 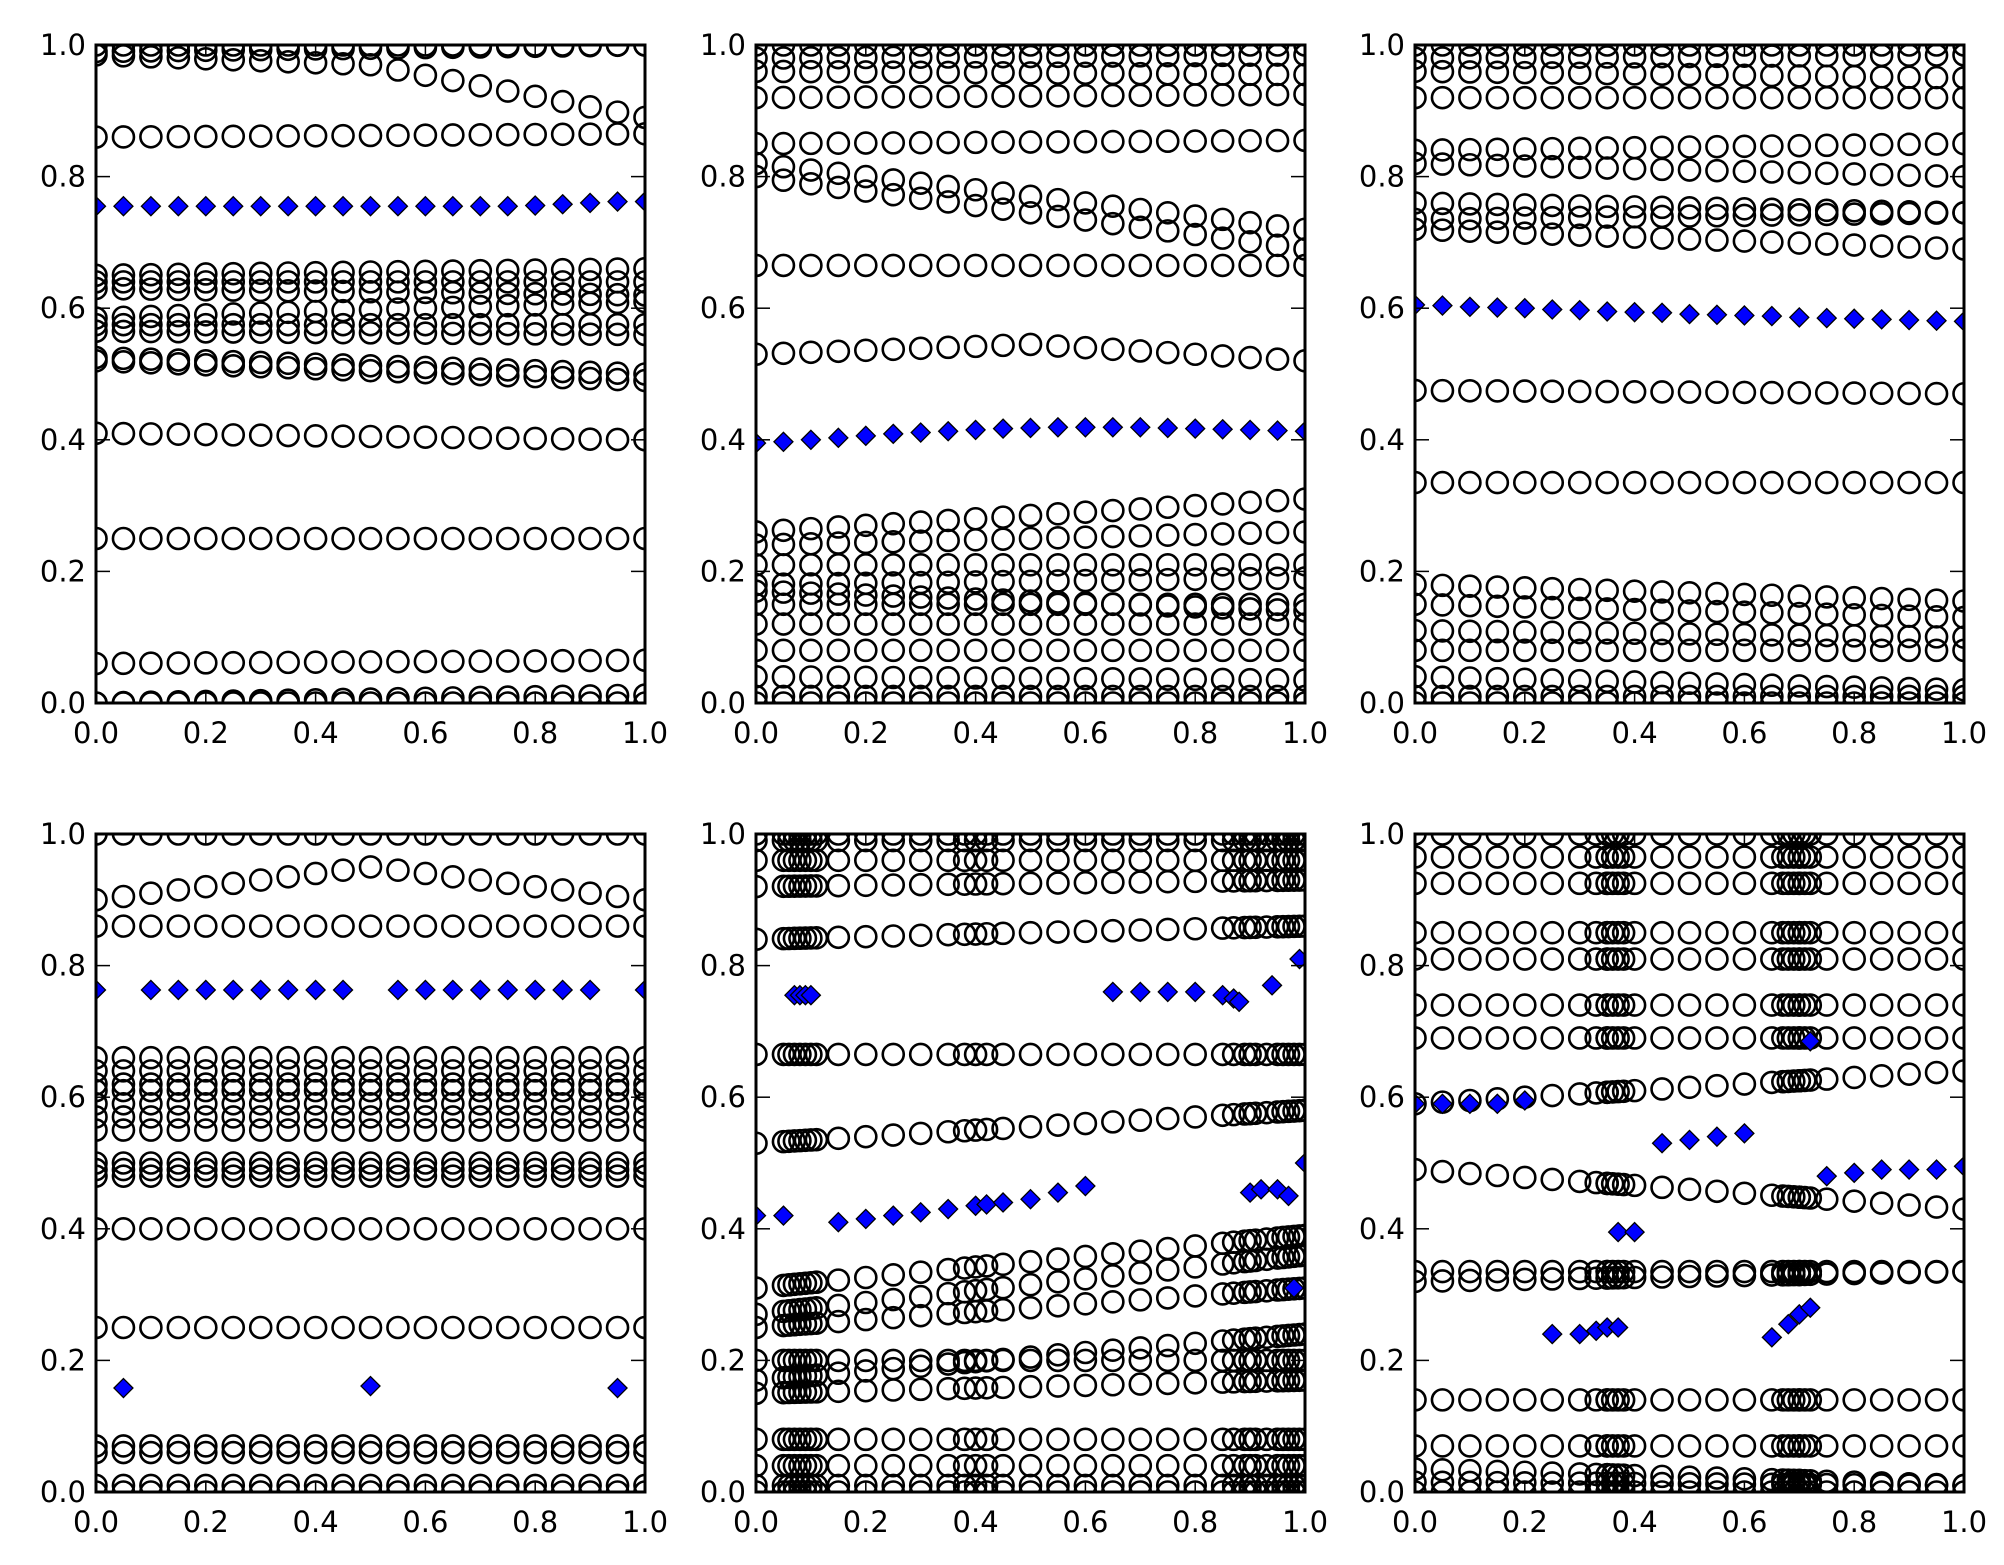 I want to click on x-tick-label: 0.6, so click(x=425, y=733).